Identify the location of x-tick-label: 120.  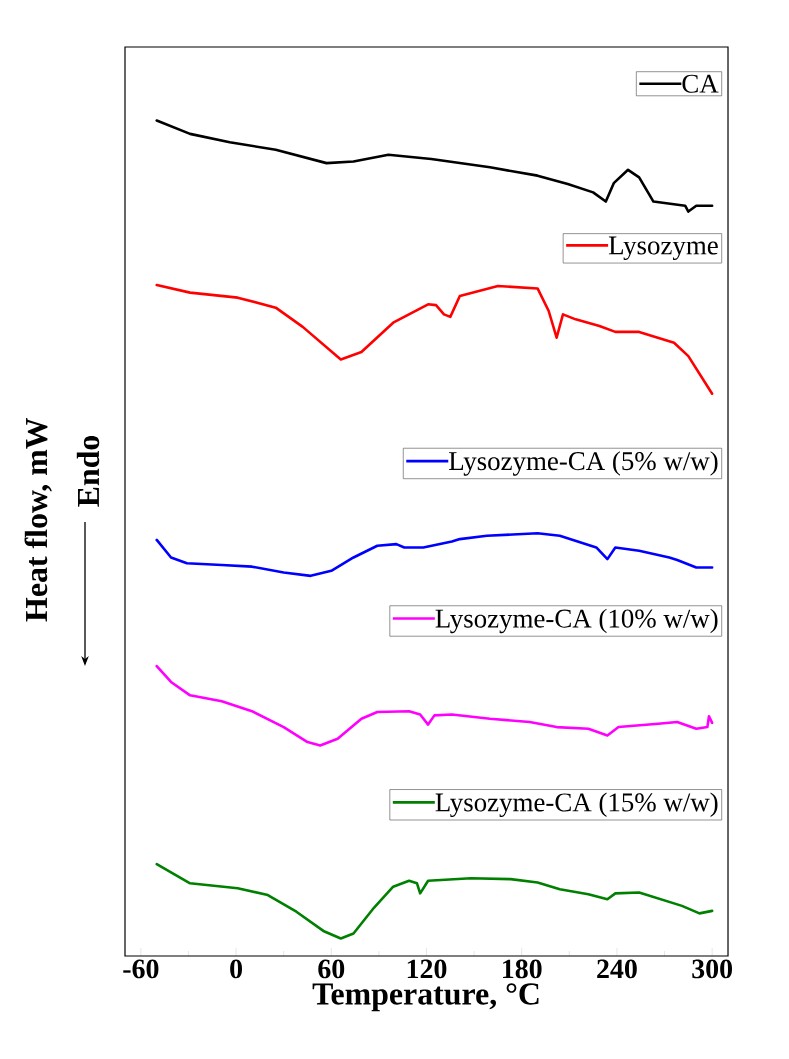
(427, 969).